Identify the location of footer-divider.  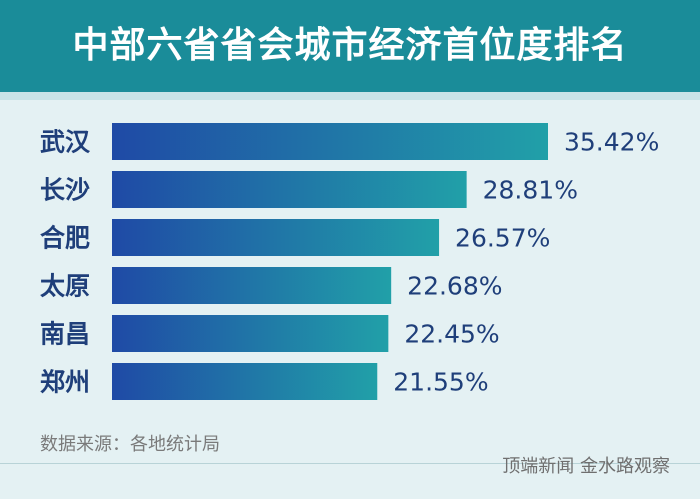
(350, 463).